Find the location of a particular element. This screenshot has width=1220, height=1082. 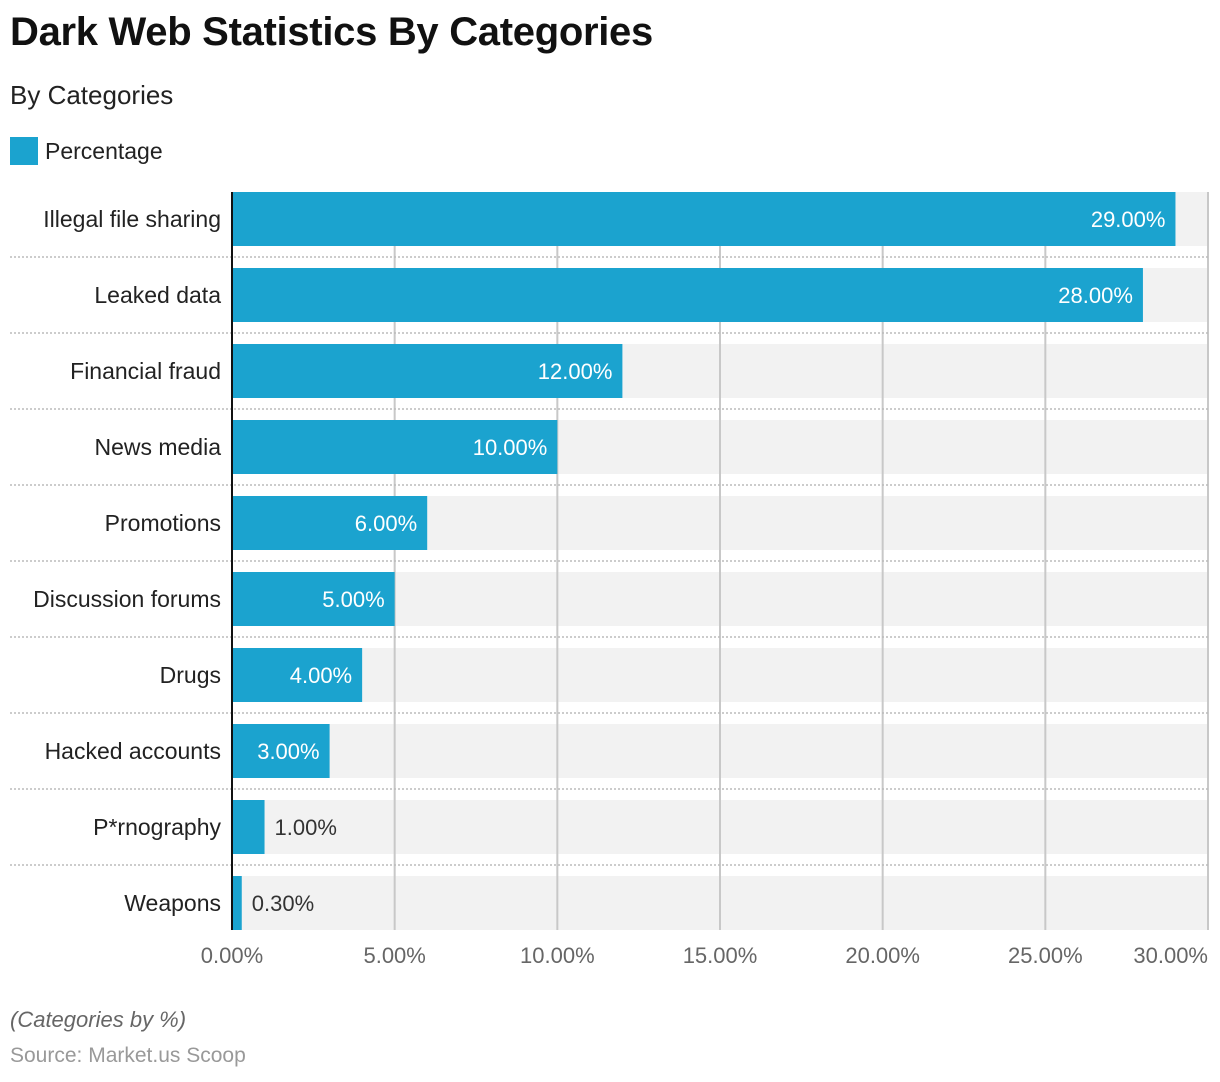

x-tick-label: 10.00% is located at coordinates (557, 955).